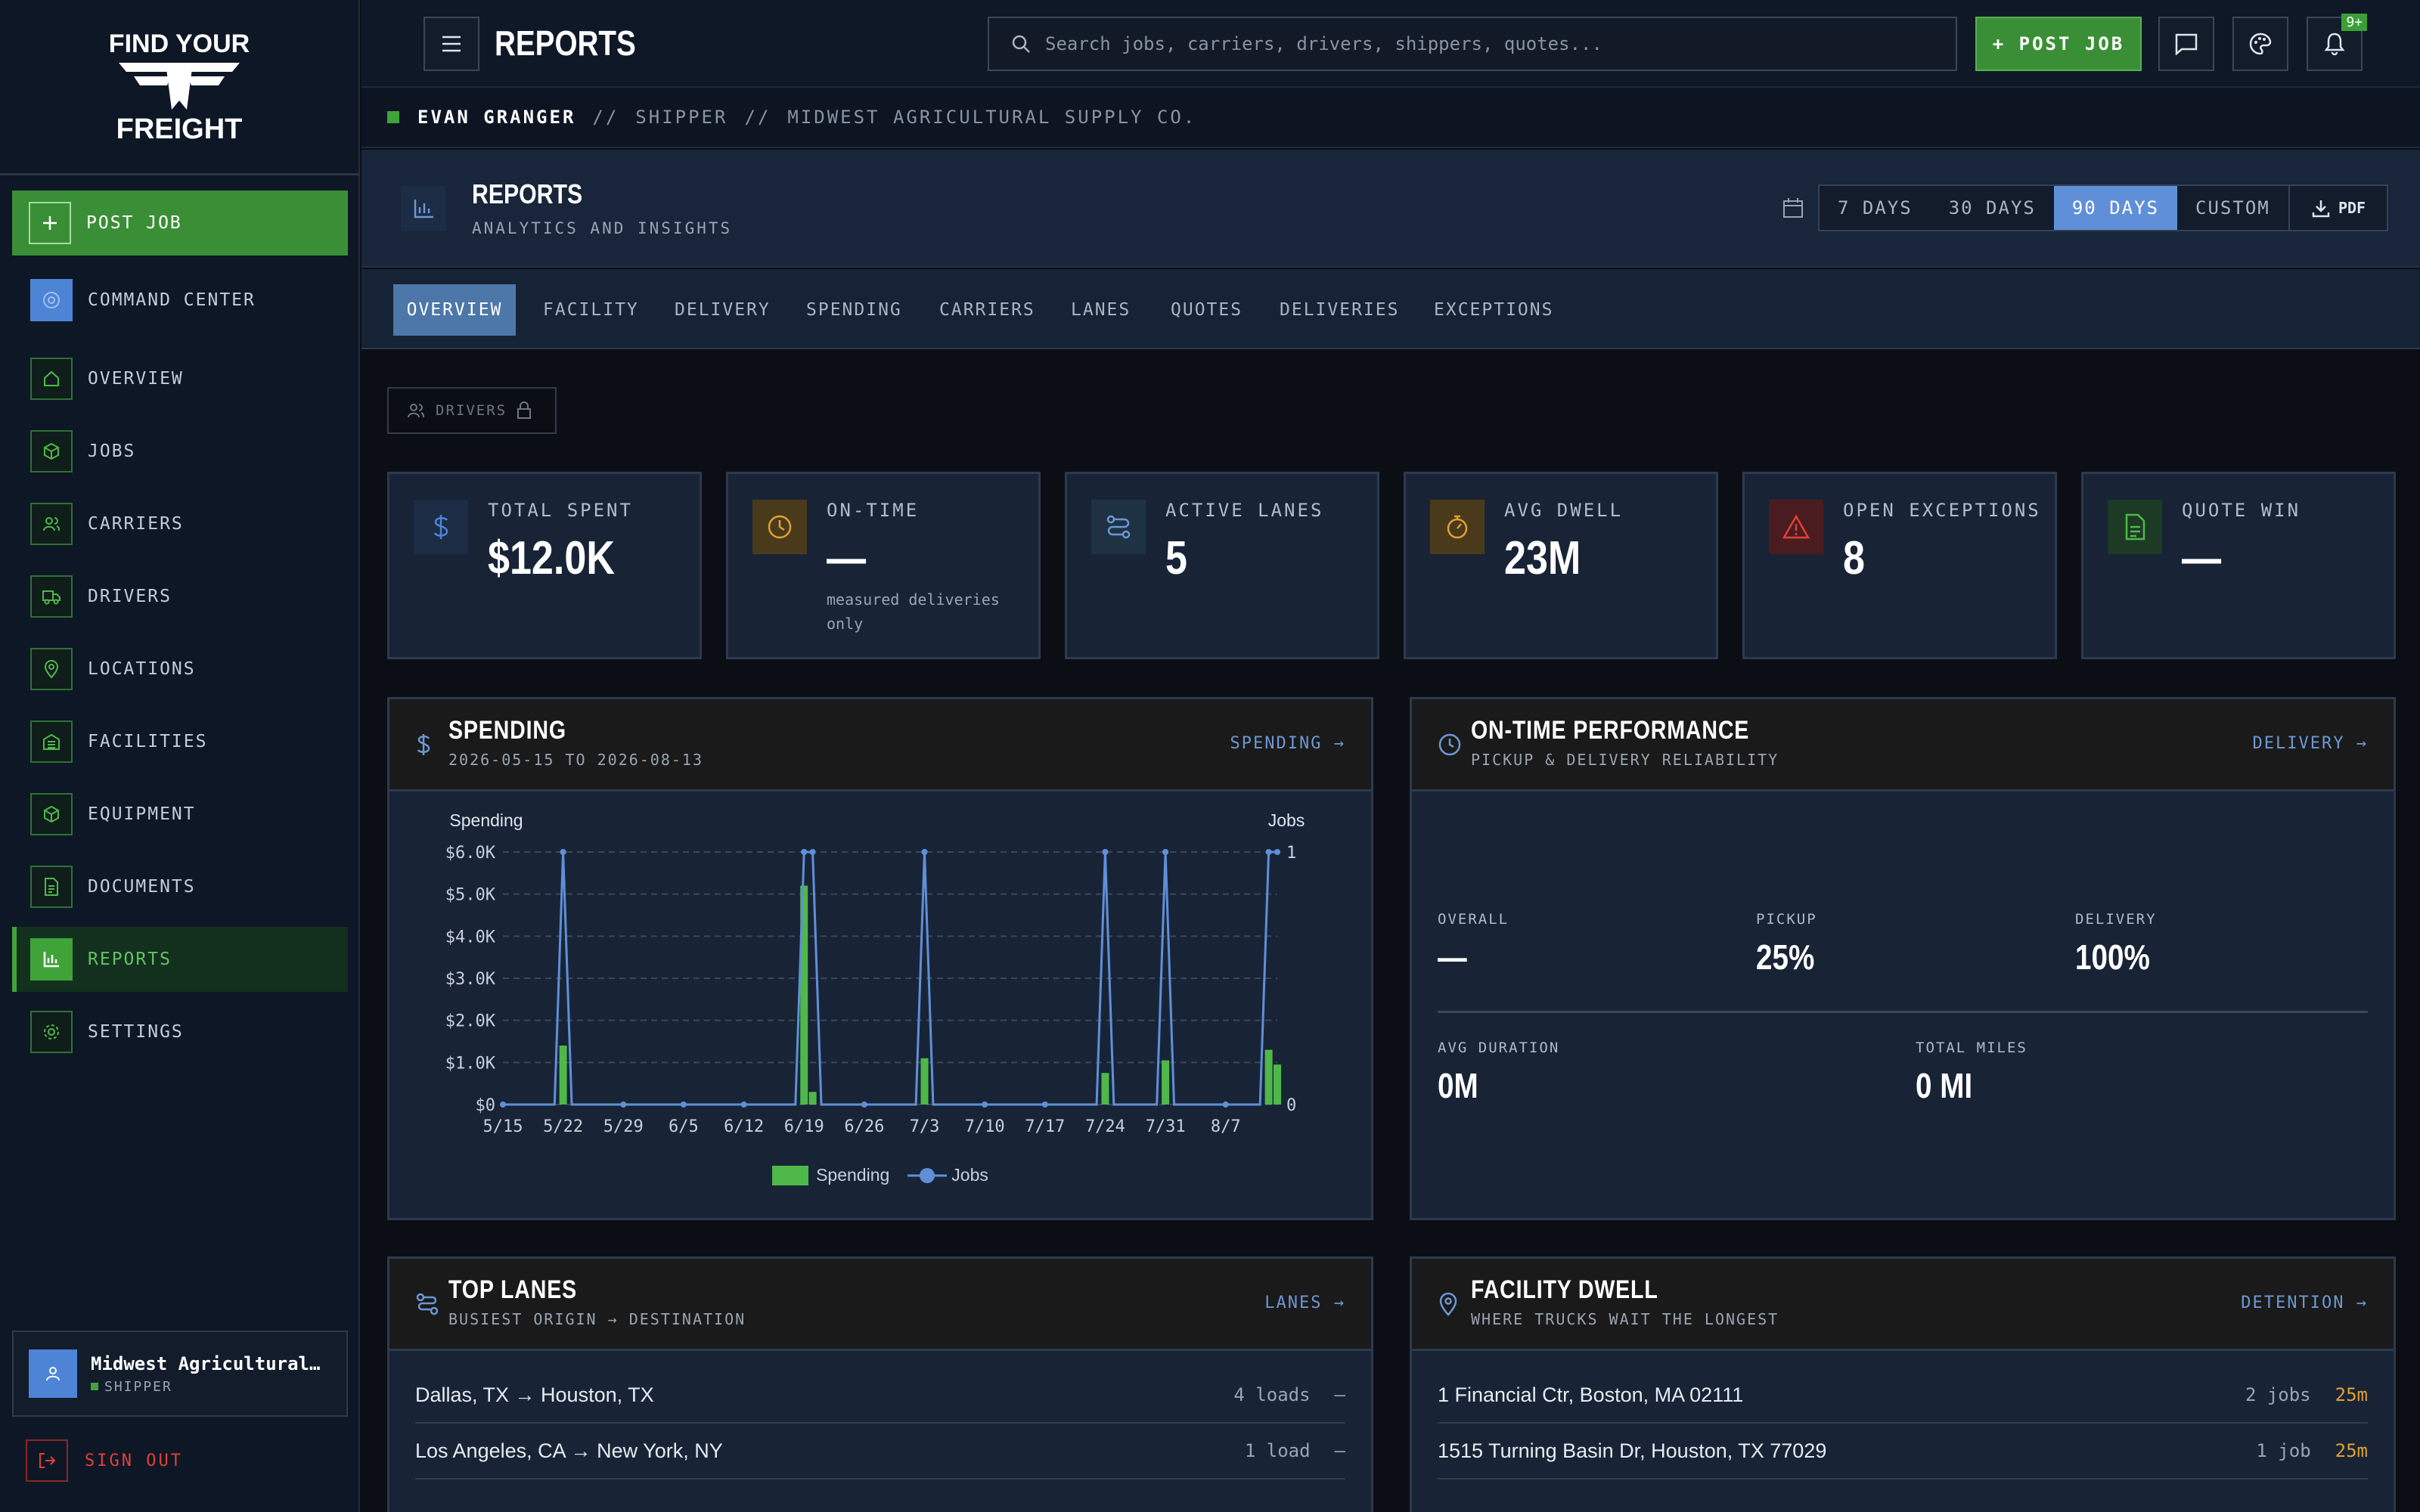 This screenshot has width=2420, height=1512. I want to click on kpi-active-lanes: ACTIVE LANES 5, so click(1222, 565).